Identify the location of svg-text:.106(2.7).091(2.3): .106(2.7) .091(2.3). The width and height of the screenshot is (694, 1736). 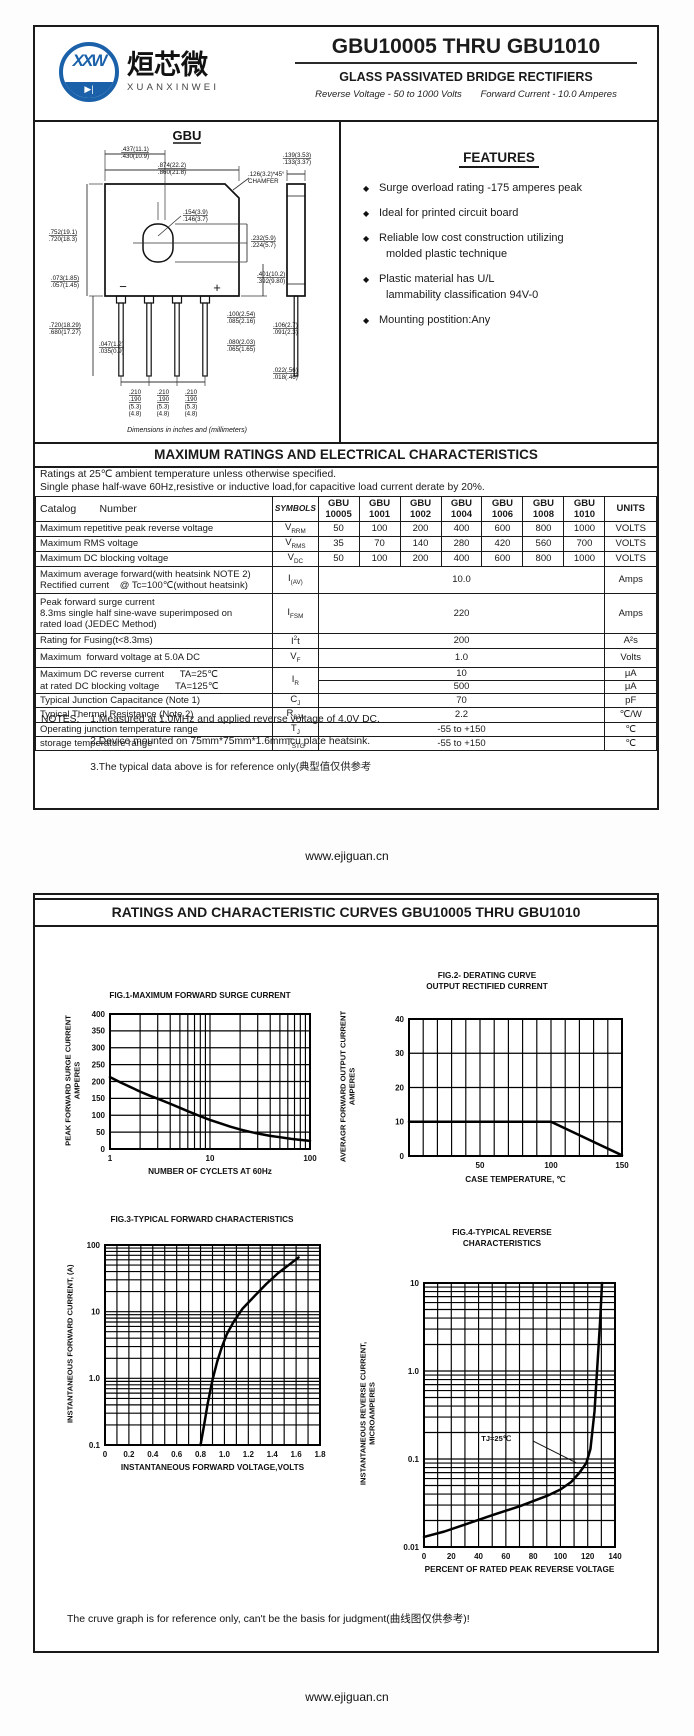
(285, 329).